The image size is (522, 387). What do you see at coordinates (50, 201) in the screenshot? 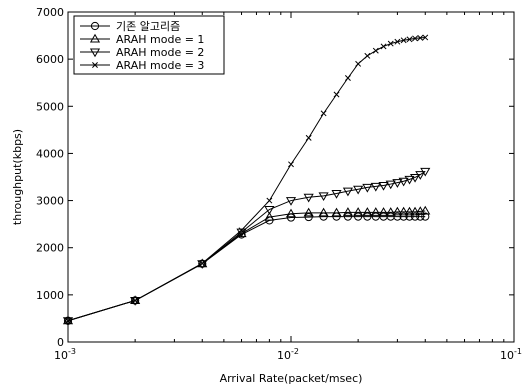
I see `y-tick-label: 3000` at bounding box center [50, 201].